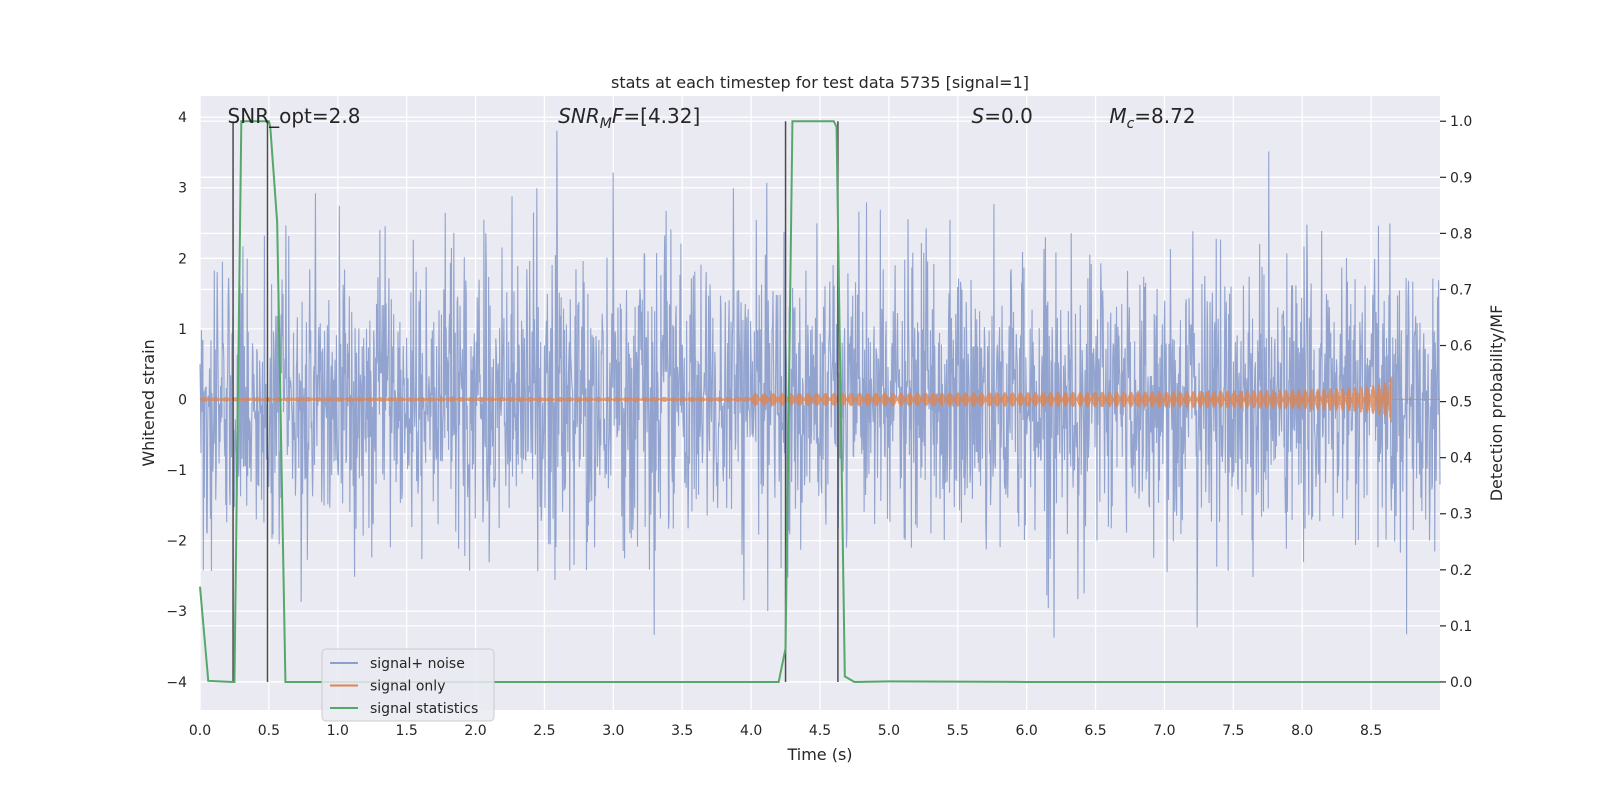 The height and width of the screenshot is (800, 1600). I want to click on x-tick-label: 1.5, so click(407, 731).